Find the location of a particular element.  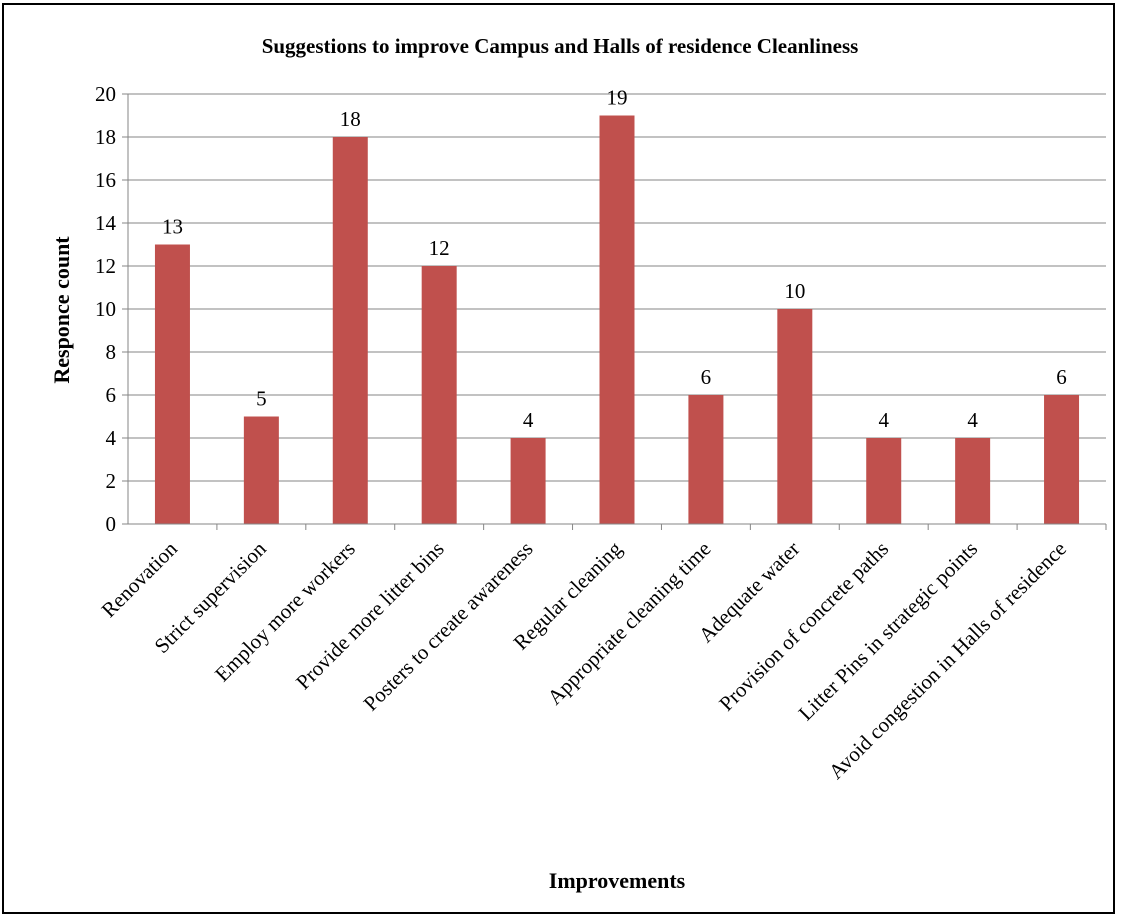

y-tick-label: 10 is located at coordinates (105, 309).